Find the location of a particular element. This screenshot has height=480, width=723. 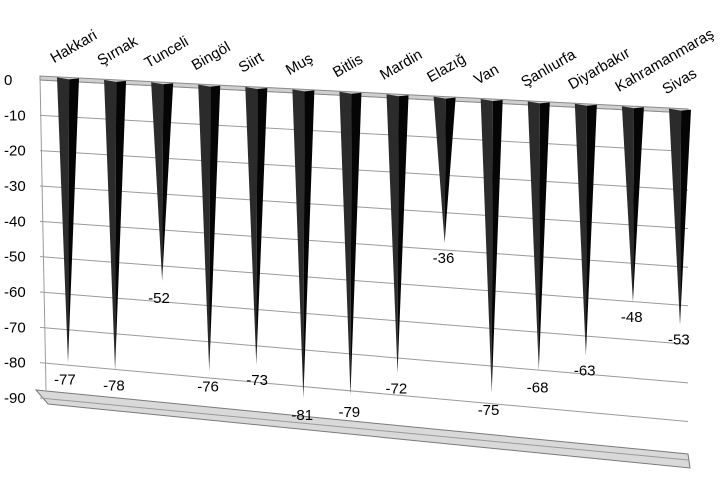

data-label: -79 is located at coordinates (349, 412).